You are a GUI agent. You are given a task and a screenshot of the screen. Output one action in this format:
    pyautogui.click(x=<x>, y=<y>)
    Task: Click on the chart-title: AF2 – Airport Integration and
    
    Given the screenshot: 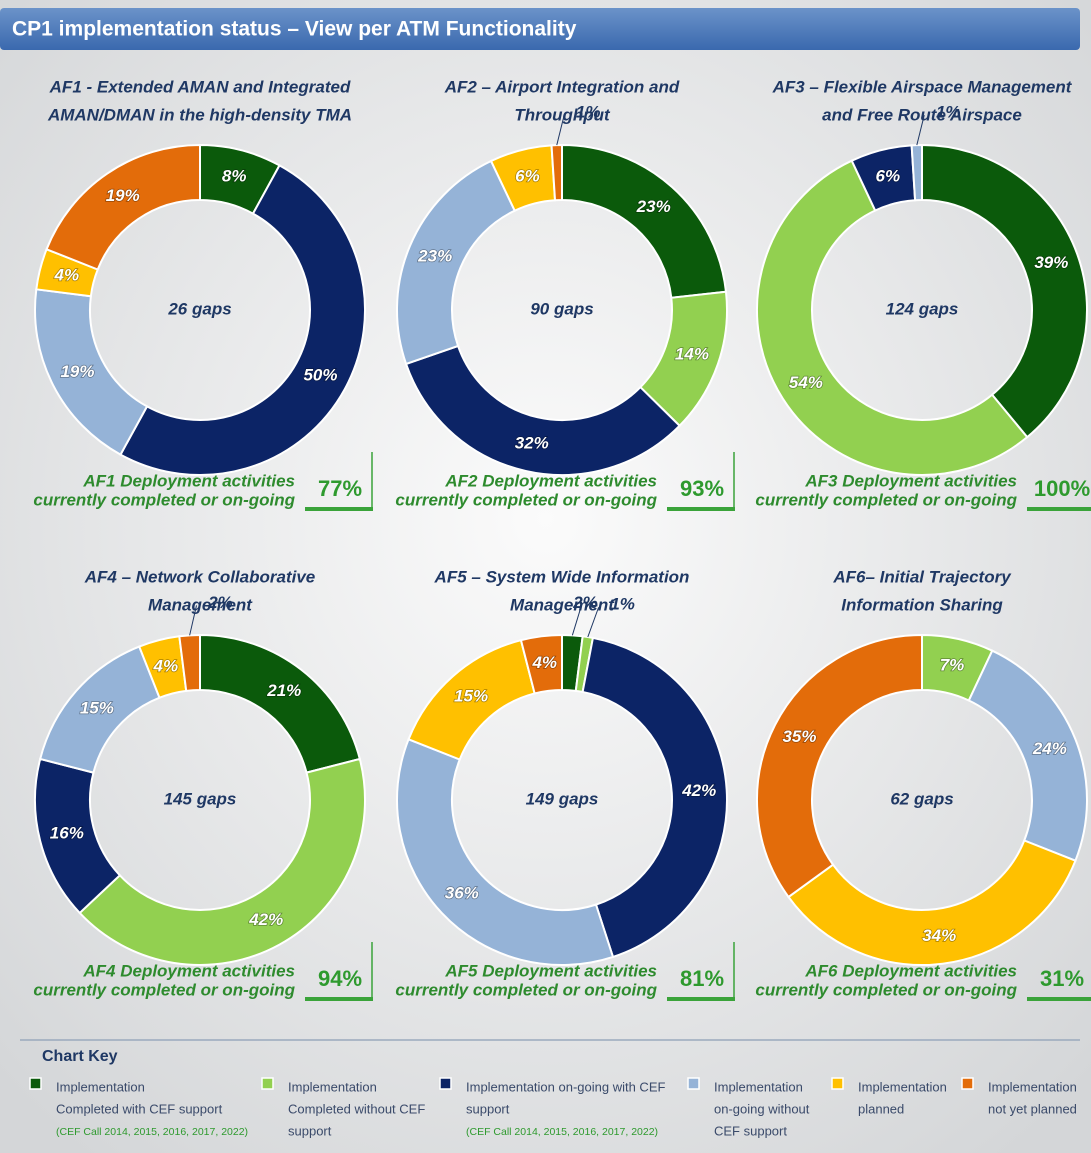 What is the action you would take?
    pyautogui.click(x=562, y=86)
    